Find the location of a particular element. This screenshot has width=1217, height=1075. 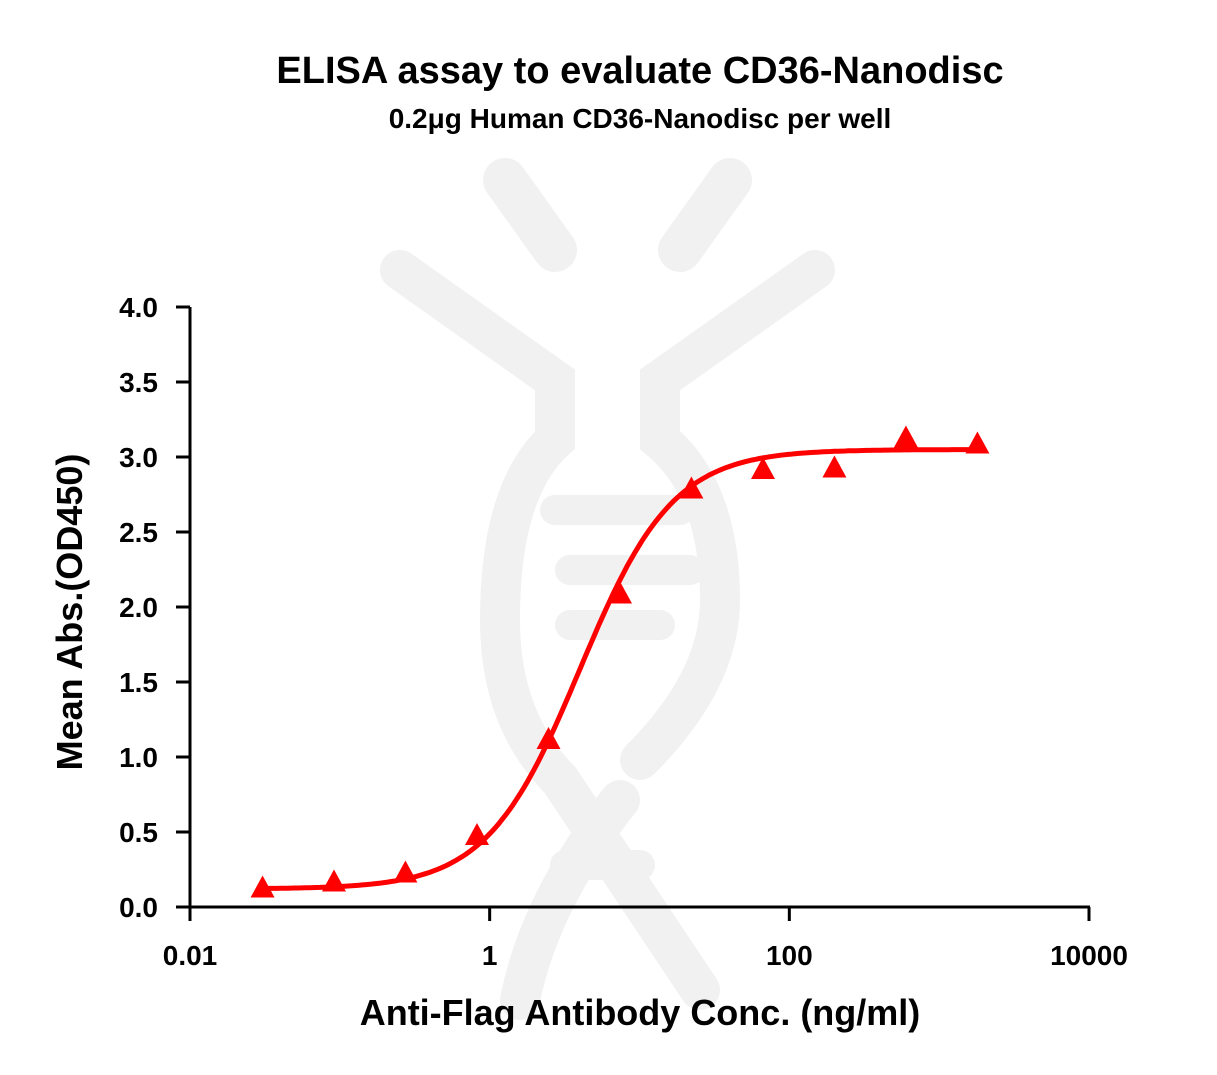

y-tick-label: 4.0 is located at coordinates (138, 307).